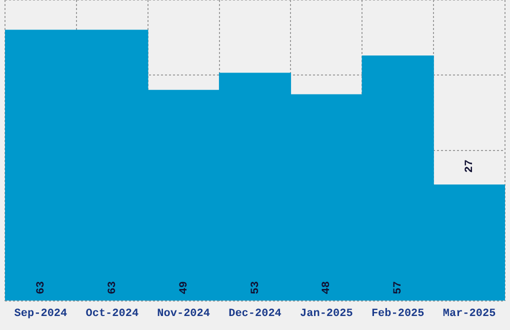 This screenshot has width=510, height=330. What do you see at coordinates (398, 314) in the screenshot?
I see `x-tick-label: Feb-2025` at bounding box center [398, 314].